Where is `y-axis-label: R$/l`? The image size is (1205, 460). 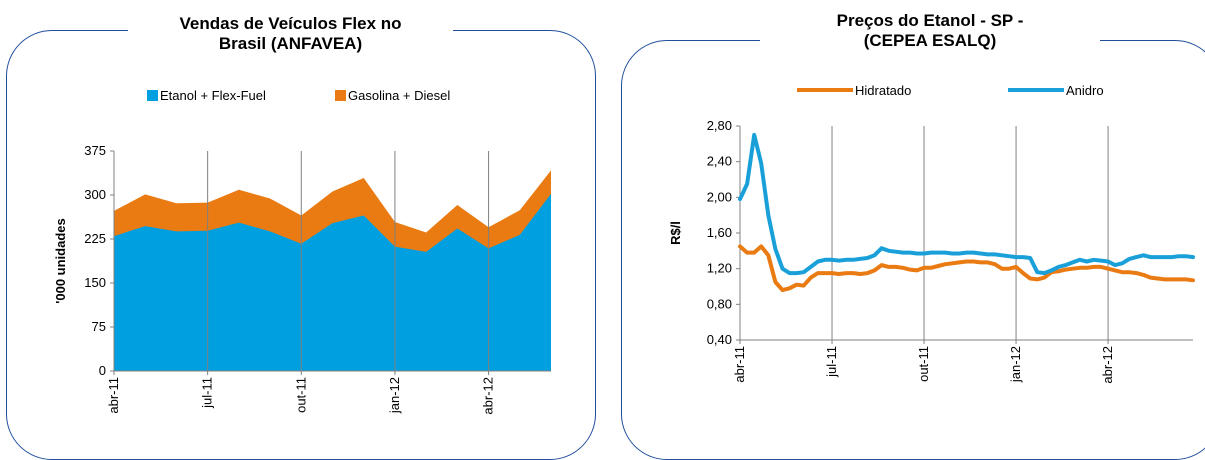
y-axis-label: R$/l is located at coordinates (675, 233).